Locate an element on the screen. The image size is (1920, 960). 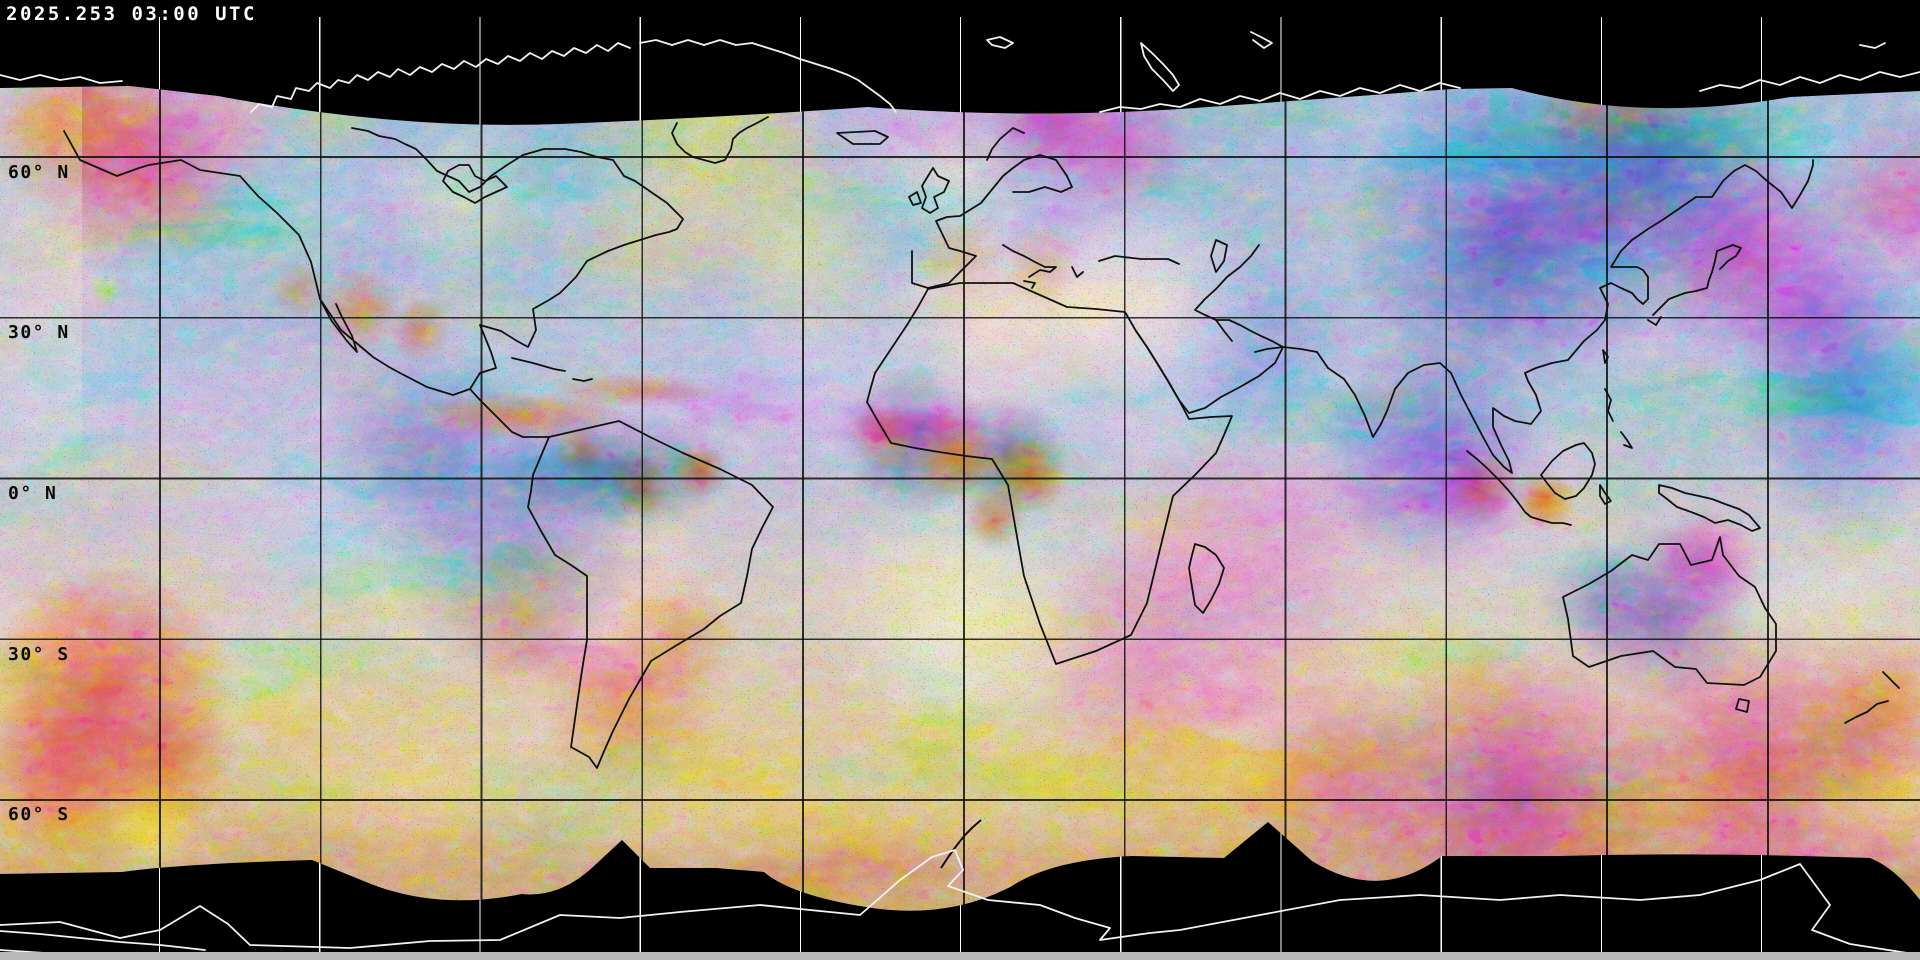
antarctica-coast is located at coordinates (960, 902).